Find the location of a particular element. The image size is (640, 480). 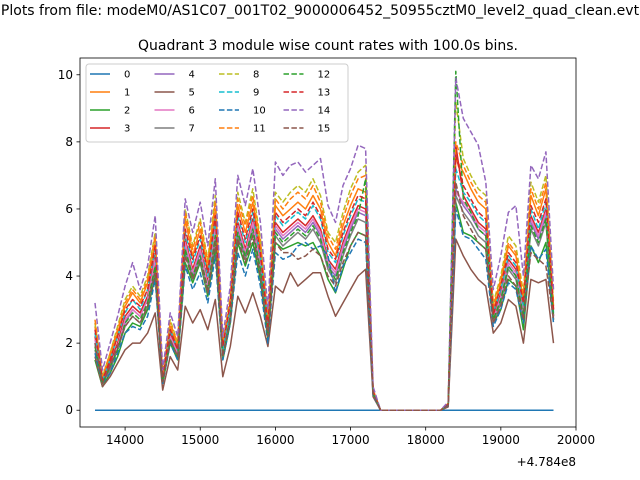

x-tick-label: 16000 is located at coordinates (275, 440).